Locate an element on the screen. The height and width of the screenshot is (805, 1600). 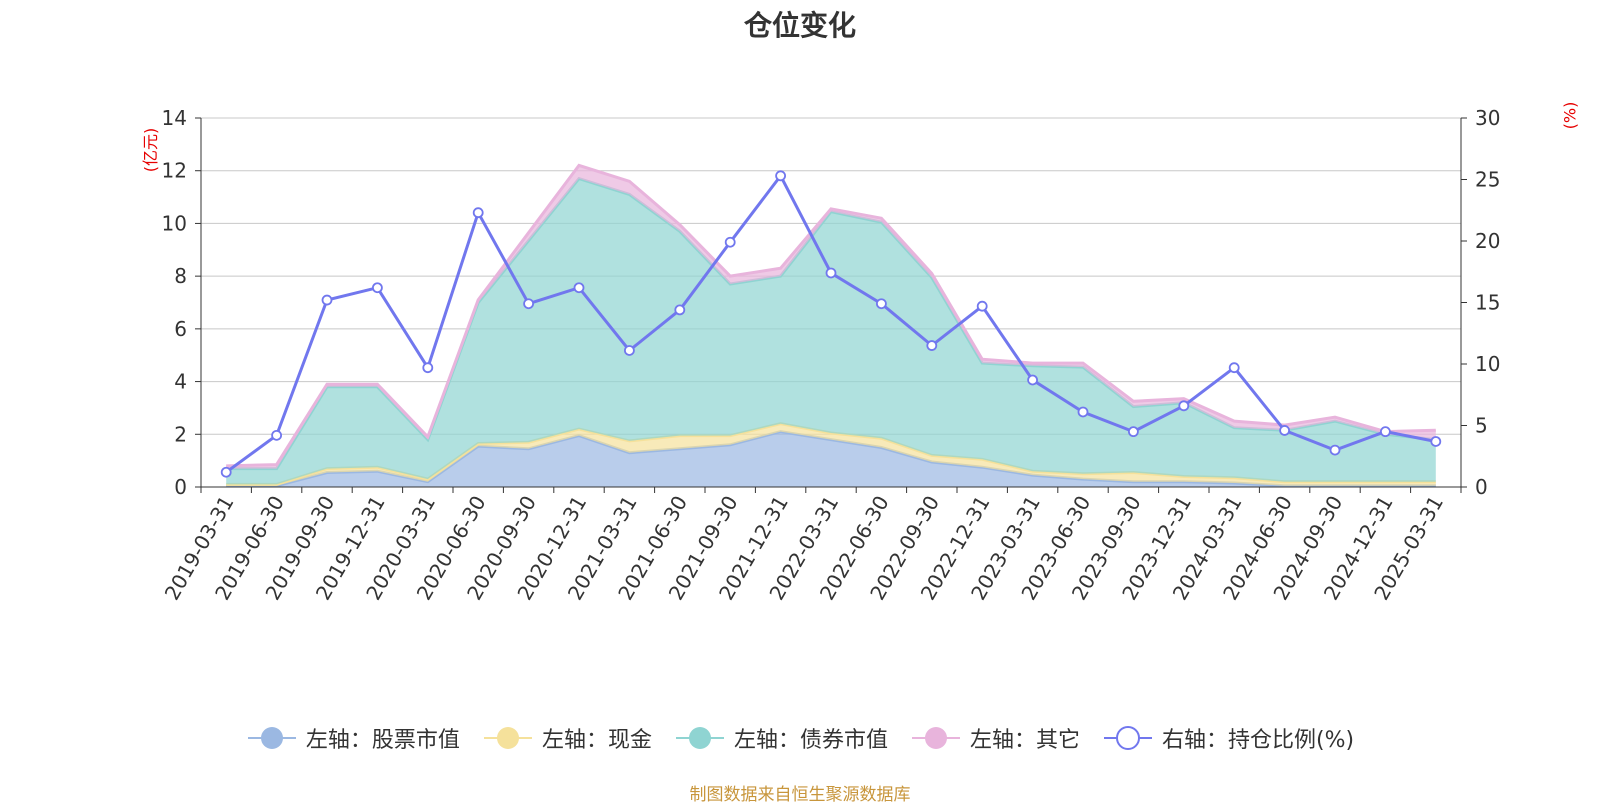
left-axis-tick-label: 14 is located at coordinates (174, 118).